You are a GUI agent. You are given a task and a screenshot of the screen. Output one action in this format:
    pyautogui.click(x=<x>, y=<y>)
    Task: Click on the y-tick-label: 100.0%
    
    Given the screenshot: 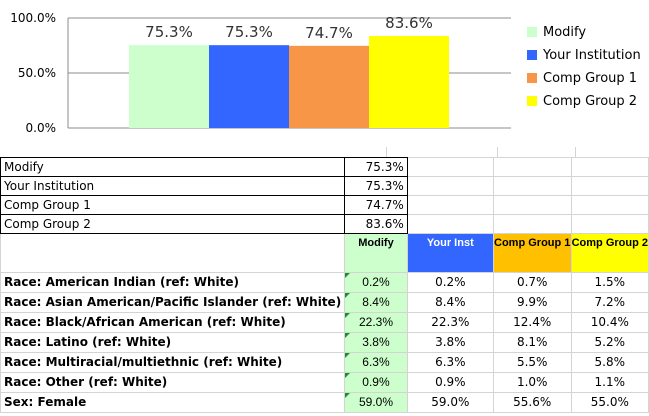 What is the action you would take?
    pyautogui.click(x=33, y=18)
    